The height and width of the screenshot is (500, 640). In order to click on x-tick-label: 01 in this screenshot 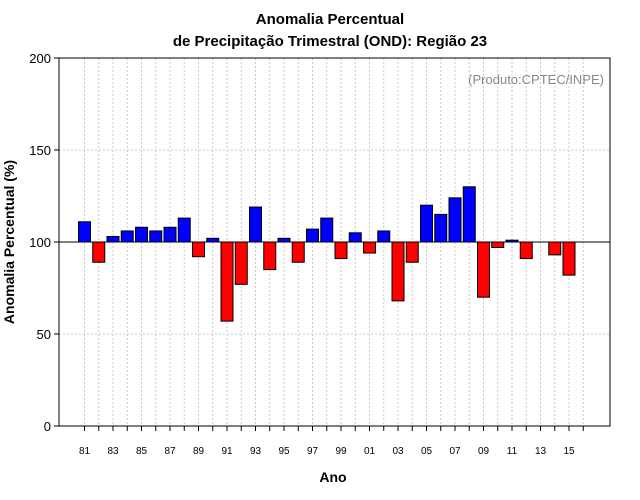, I will do `click(370, 451)`.